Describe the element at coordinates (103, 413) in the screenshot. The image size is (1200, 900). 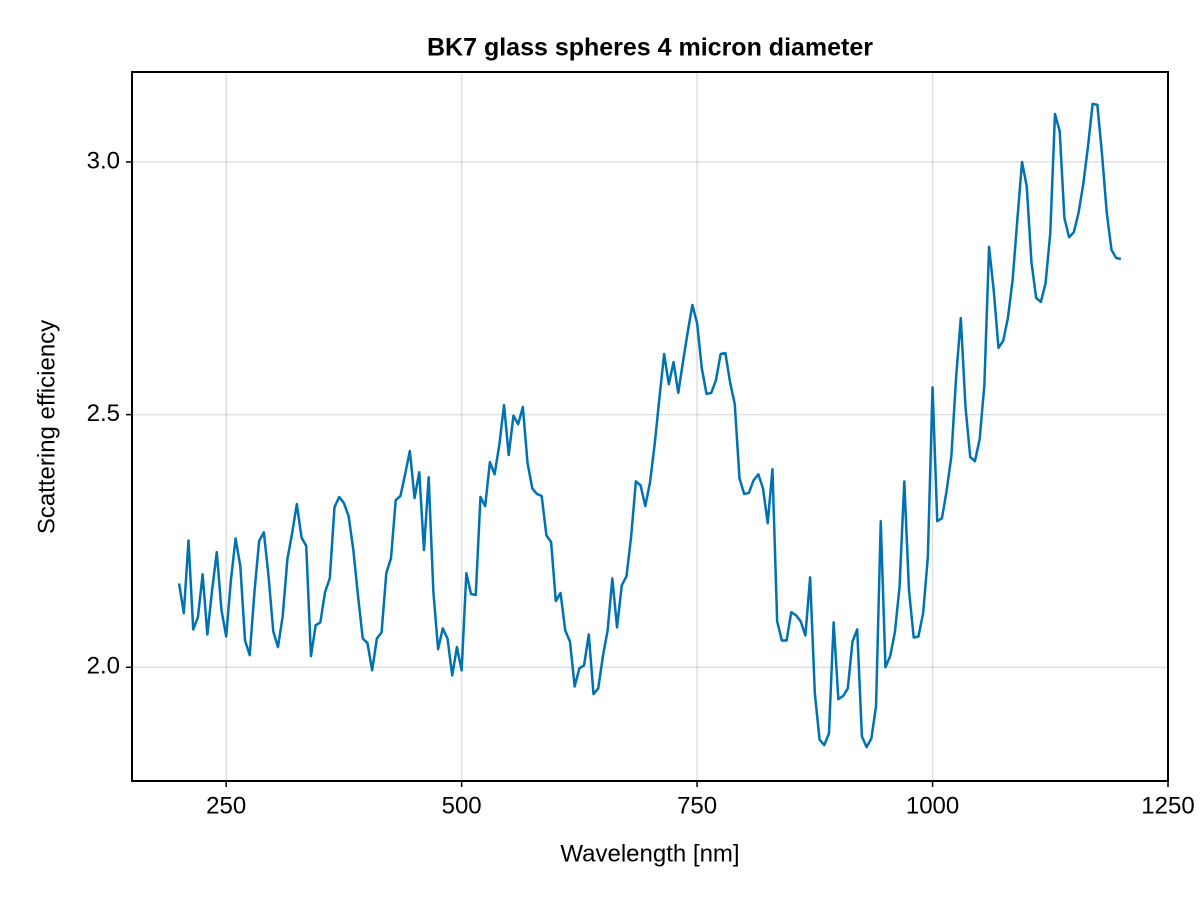
I see `y-tick-label: 2.5` at that location.